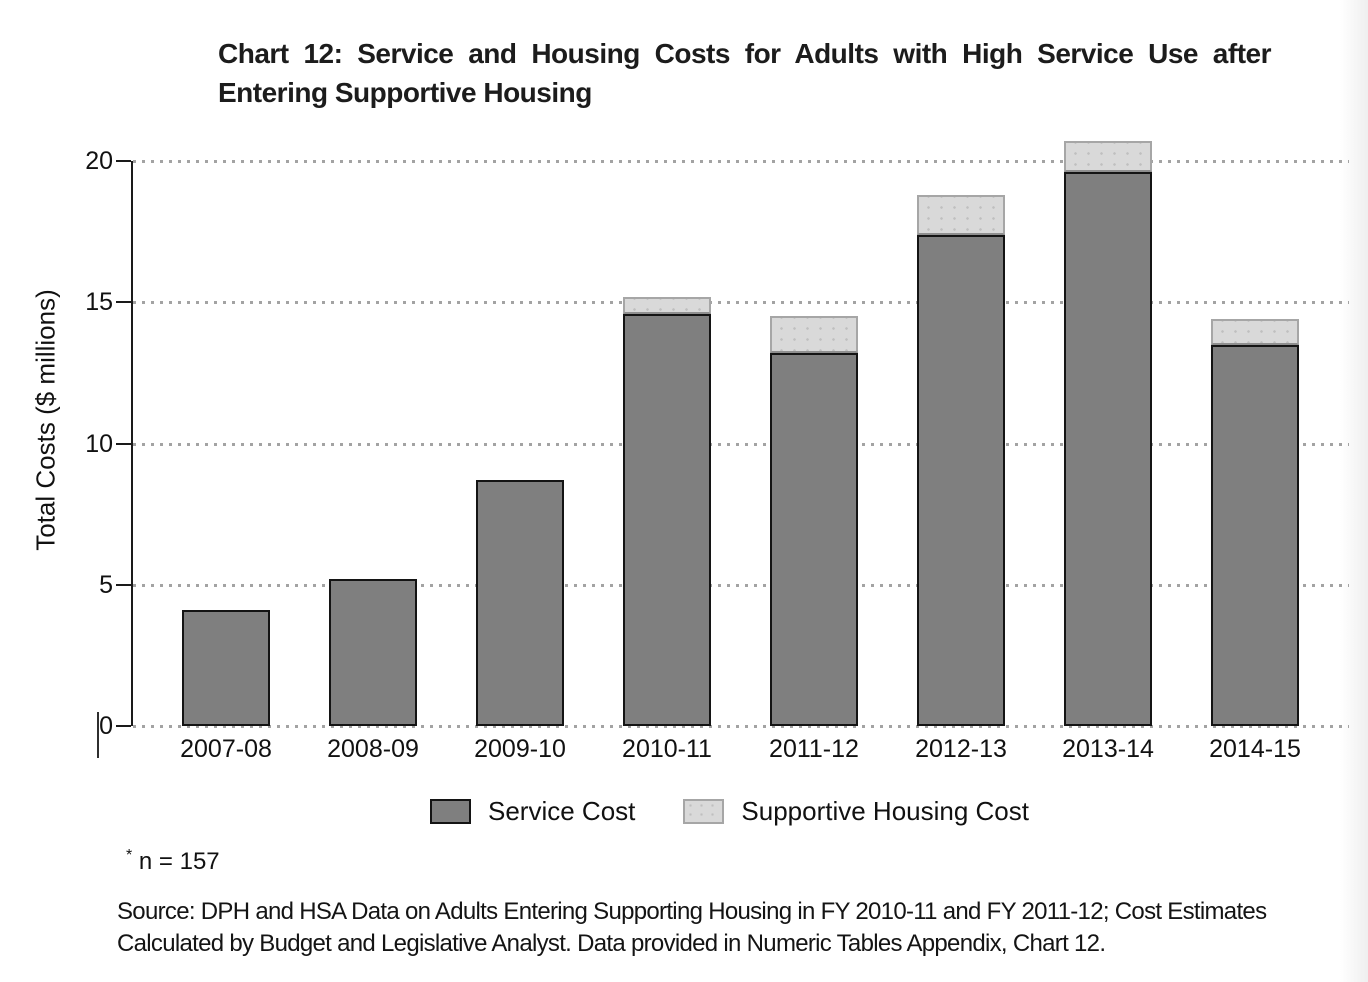  Describe the element at coordinates (106, 726) in the screenshot. I see `y-tick-label-0: 0` at that location.